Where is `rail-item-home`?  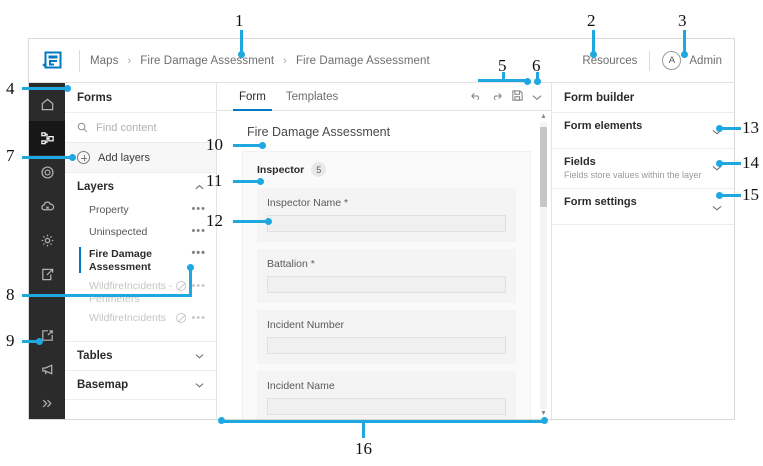 rail-item-home is located at coordinates (47, 104).